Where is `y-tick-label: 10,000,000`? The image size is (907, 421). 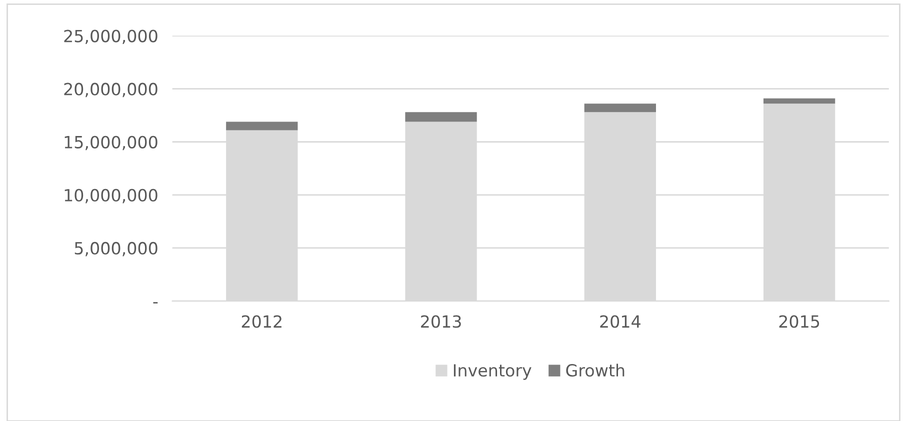
y-tick-label: 10,000,000 is located at coordinates (111, 196).